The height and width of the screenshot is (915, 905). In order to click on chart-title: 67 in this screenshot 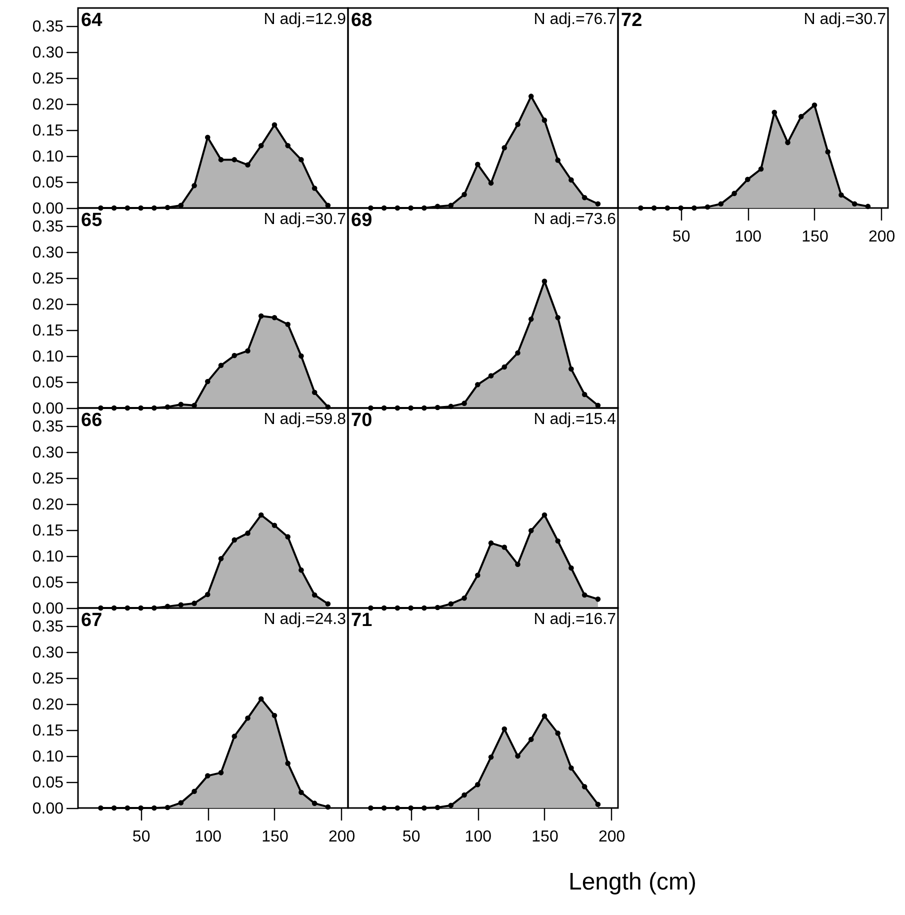, I will do `click(91, 620)`.